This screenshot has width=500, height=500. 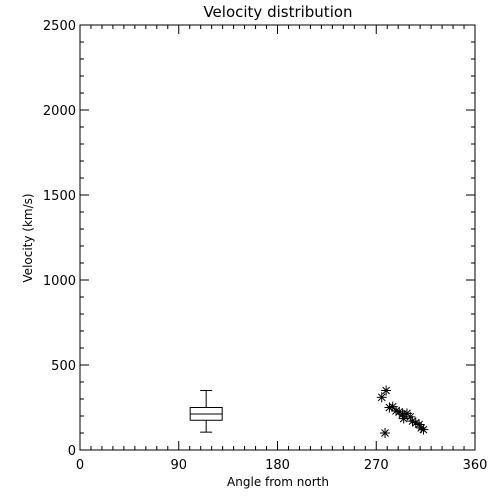 What do you see at coordinates (277, 465) in the screenshot?
I see `x-tick-label: 180` at bounding box center [277, 465].